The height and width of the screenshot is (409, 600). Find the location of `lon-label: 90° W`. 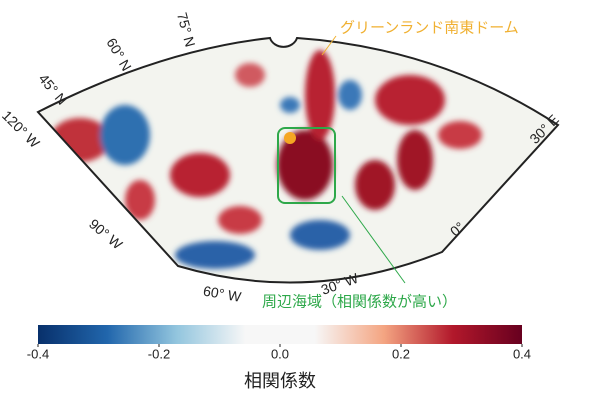

lon-label: 90° W is located at coordinates (106, 234).